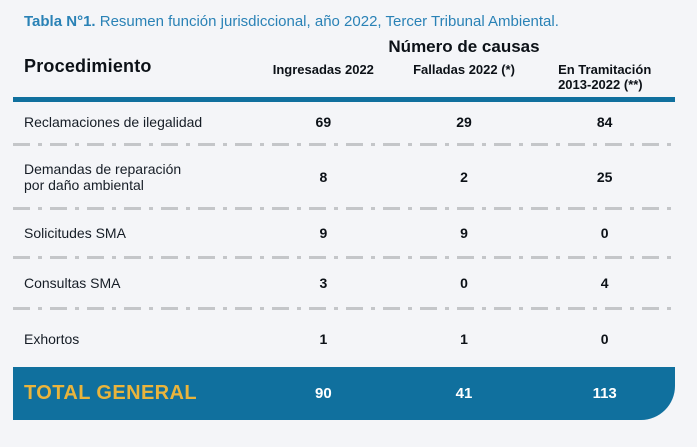 This screenshot has width=697, height=447. Describe the element at coordinates (344, 283) in the screenshot. I see `table-row: Consultas SMA 3 0 4` at that location.